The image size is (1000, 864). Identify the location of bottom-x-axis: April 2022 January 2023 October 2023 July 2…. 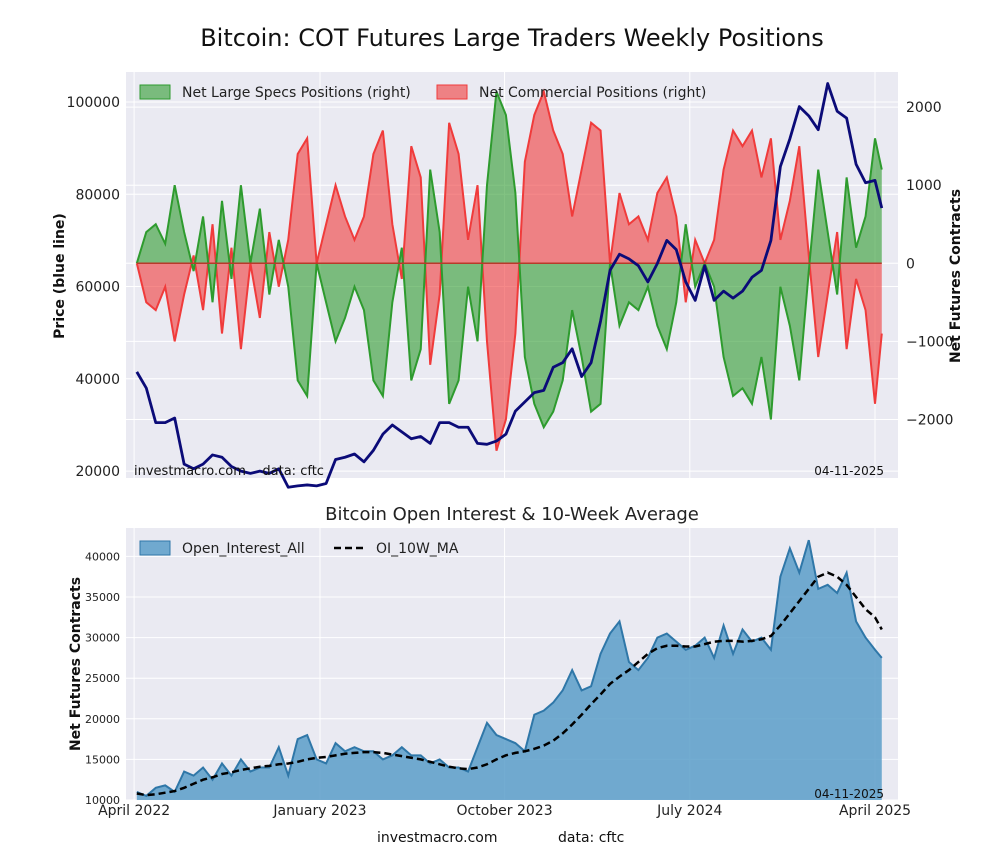
(504, 811).